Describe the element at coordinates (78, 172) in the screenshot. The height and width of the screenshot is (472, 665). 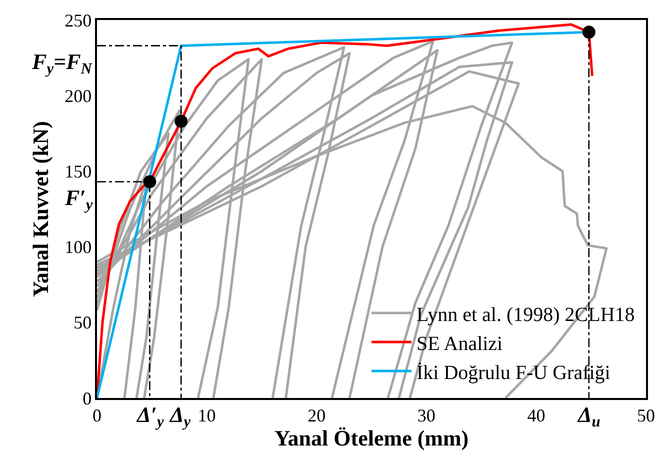
I see `y-tick-label: 150` at that location.